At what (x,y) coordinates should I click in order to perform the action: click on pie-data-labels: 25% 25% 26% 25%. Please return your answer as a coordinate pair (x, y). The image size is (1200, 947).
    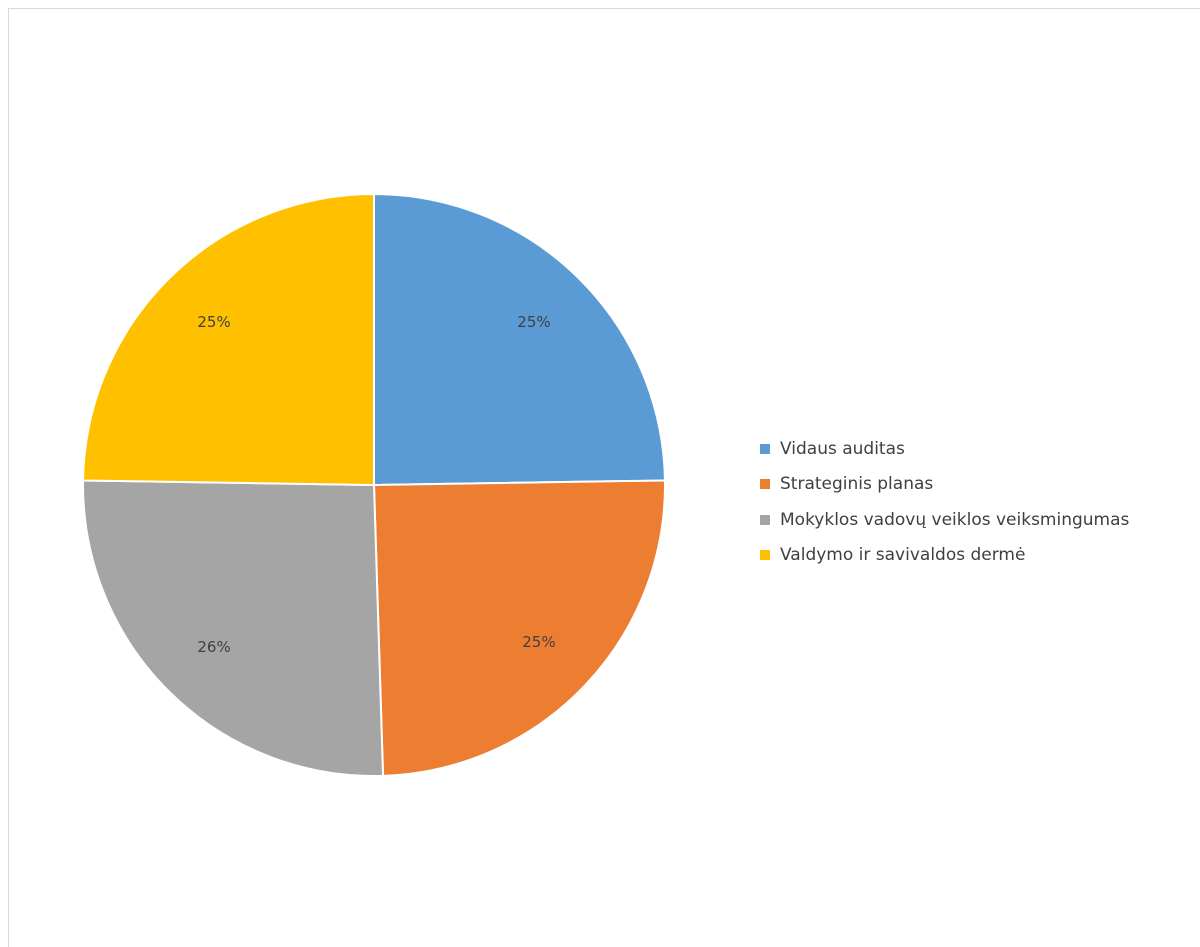
    Looking at the image, I should click on (376, 484).